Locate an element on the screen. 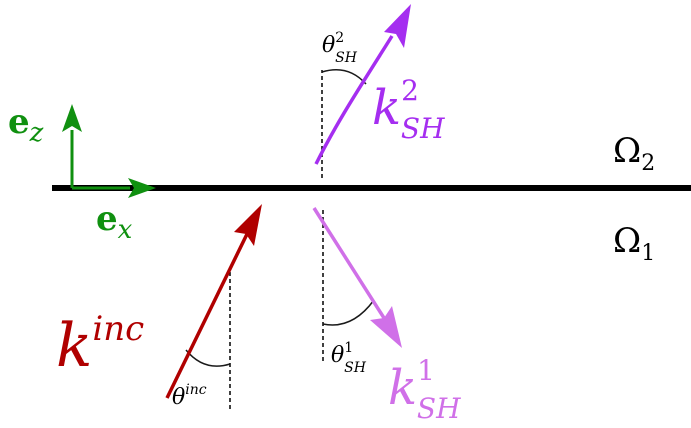  inc-angle-label: θinc is located at coordinates (189, 396).